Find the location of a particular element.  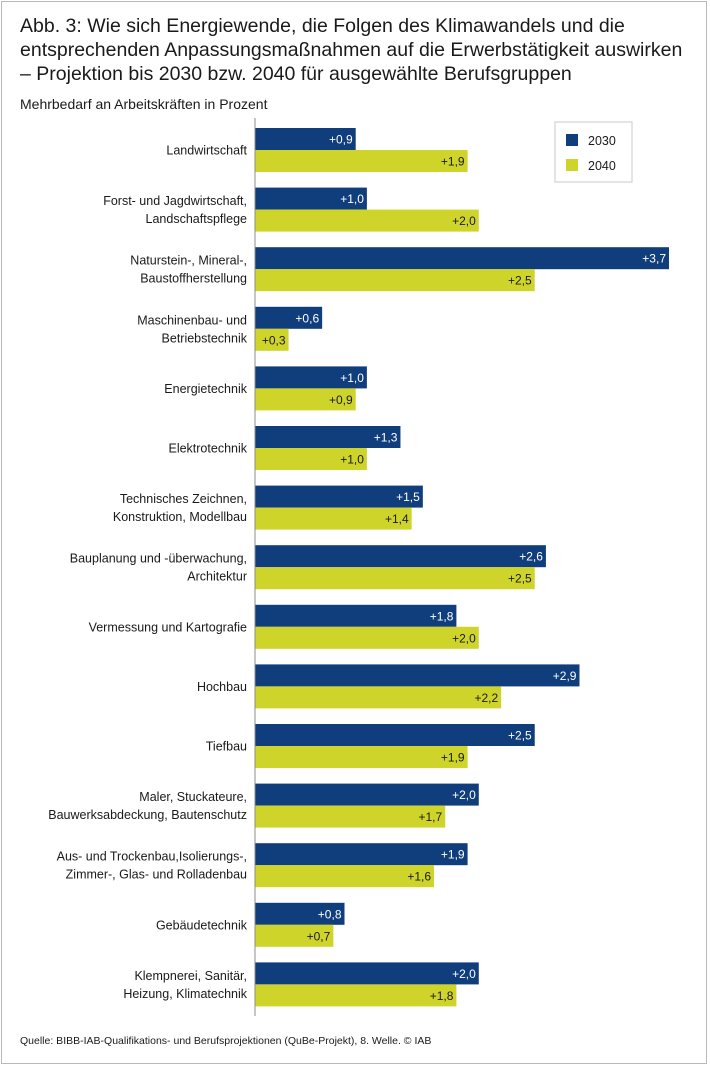

value-label-2040-6: +1,4 is located at coordinates (397, 519).